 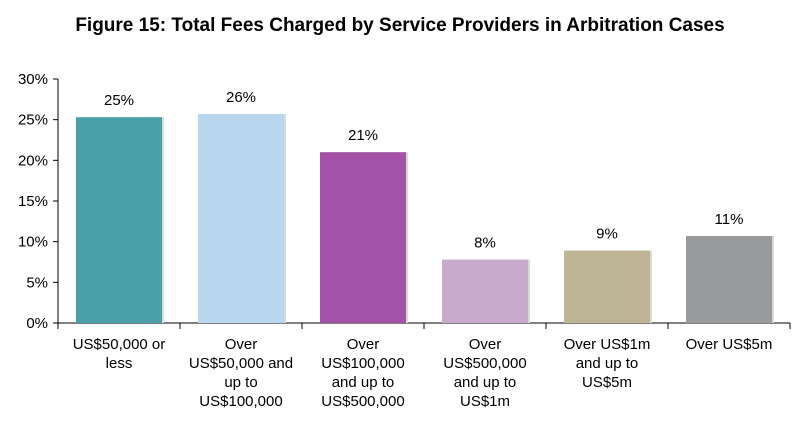 I want to click on y-tick-label: 20%, so click(x=33, y=160).